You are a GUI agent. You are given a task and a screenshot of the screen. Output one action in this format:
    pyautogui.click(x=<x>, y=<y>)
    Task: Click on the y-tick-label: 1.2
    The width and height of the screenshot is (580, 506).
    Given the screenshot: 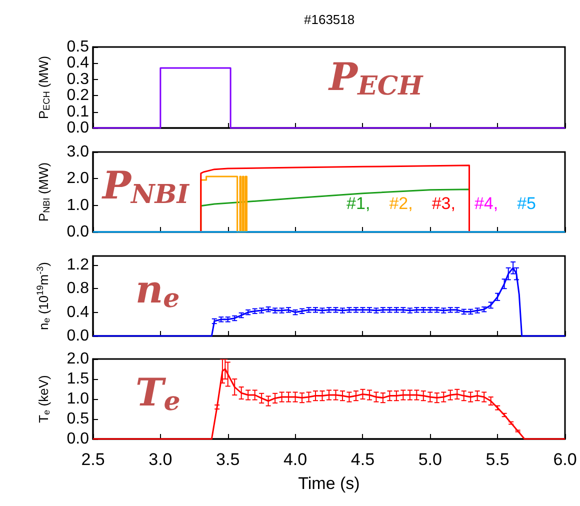 What is the action you would take?
    pyautogui.click(x=78, y=265)
    